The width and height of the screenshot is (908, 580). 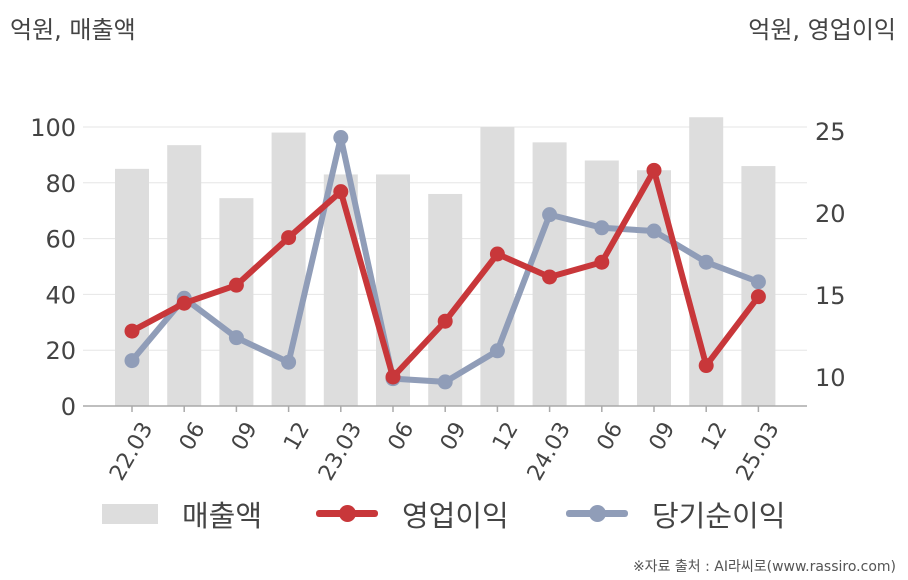 I want to click on legend-label-revenue: 매출액, so click(x=222, y=516).